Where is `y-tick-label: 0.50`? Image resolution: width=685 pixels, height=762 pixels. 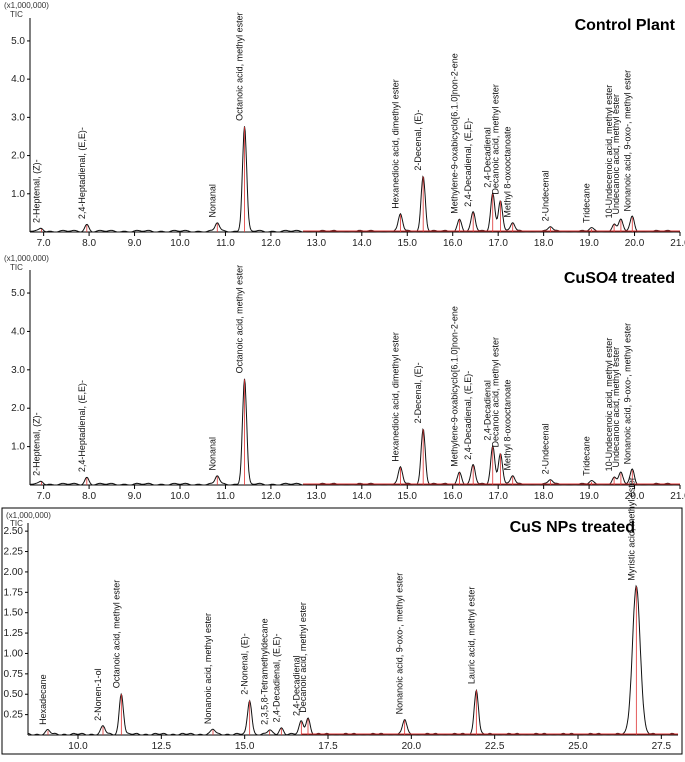
y-tick-label: 0.50 is located at coordinates (14, 694).